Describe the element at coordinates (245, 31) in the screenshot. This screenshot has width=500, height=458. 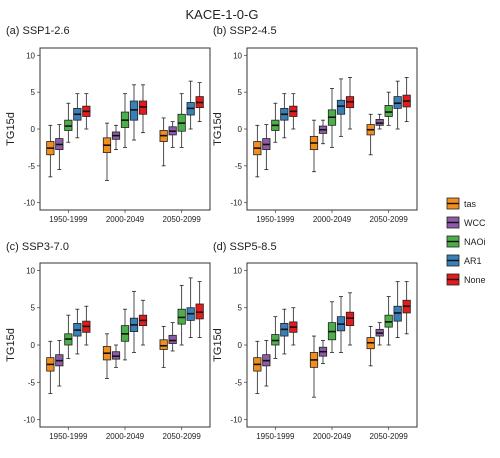
I see `panel-title: (b) SSP2-4.5` at that location.